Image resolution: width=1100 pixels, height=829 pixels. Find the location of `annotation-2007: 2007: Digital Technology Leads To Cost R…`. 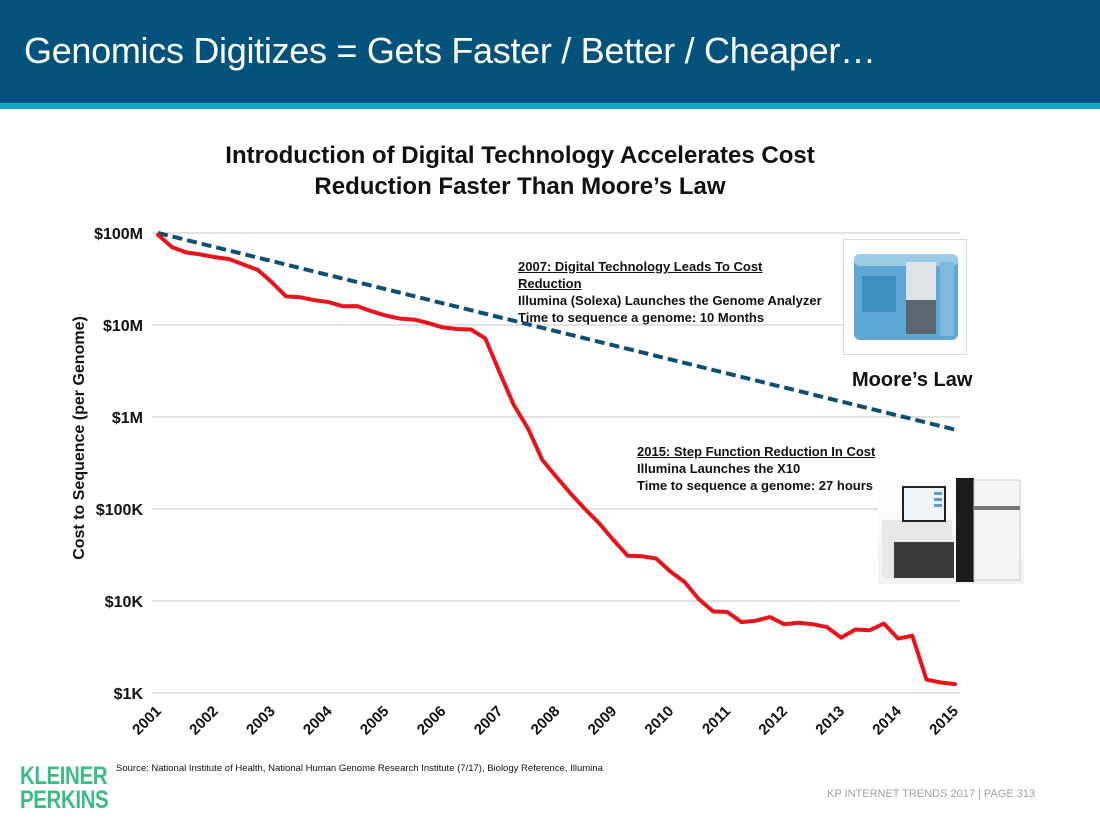

annotation-2007: 2007: Digital Technology Leads To Cost R… is located at coordinates (670, 292).